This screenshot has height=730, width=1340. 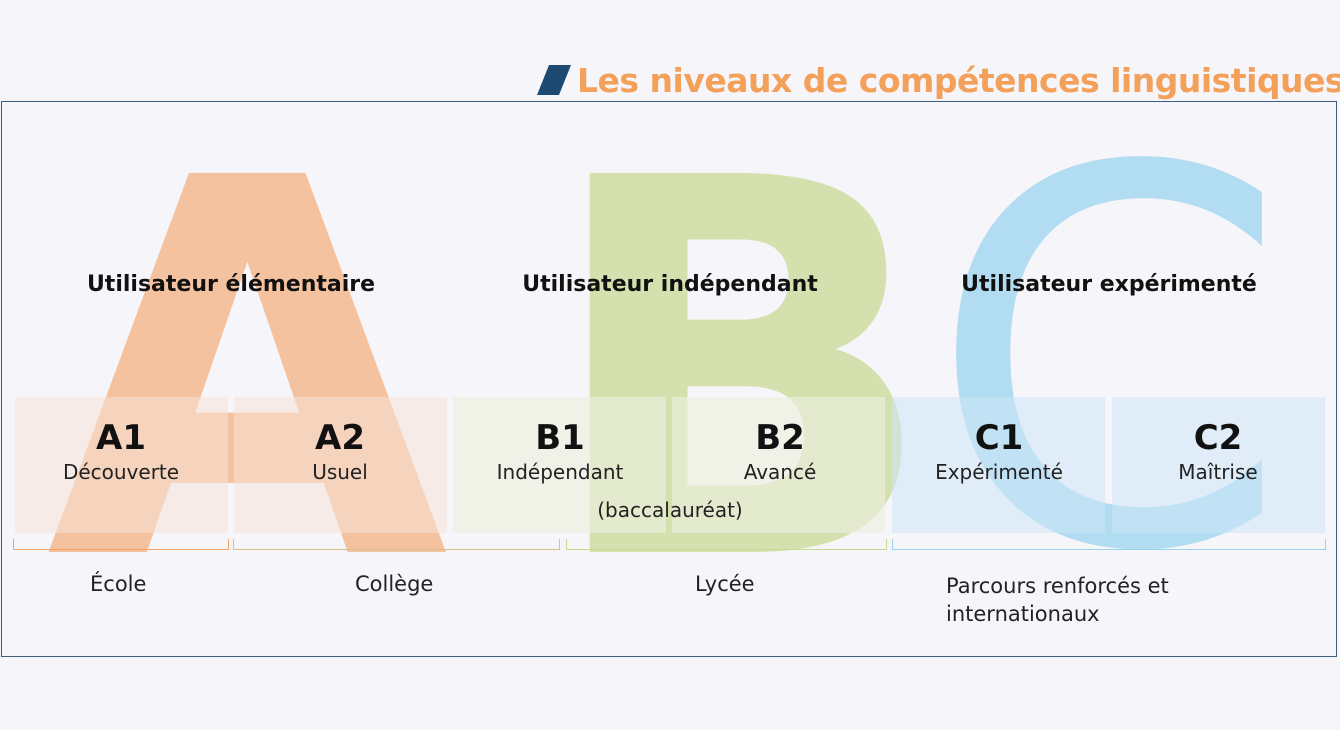 I want to click on level-name-b1: Indépendant, so click(x=560, y=472).